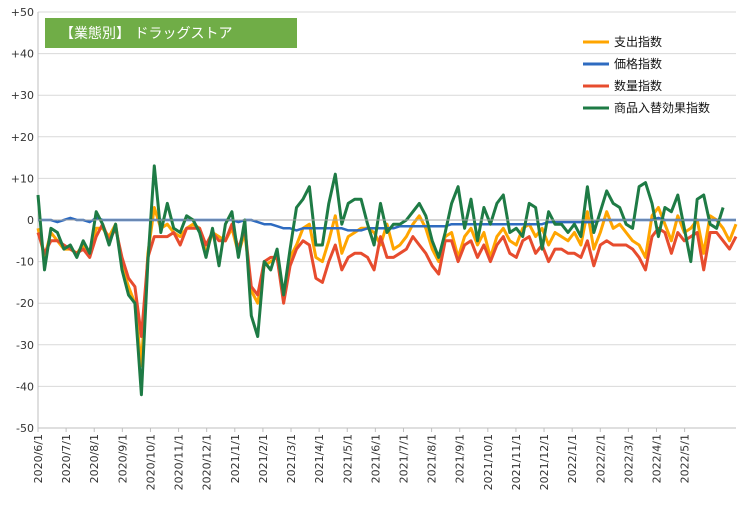 The width and height of the screenshot is (742, 509). Describe the element at coordinates (25, 386) in the screenshot. I see `y-tick-label: -40` at that location.